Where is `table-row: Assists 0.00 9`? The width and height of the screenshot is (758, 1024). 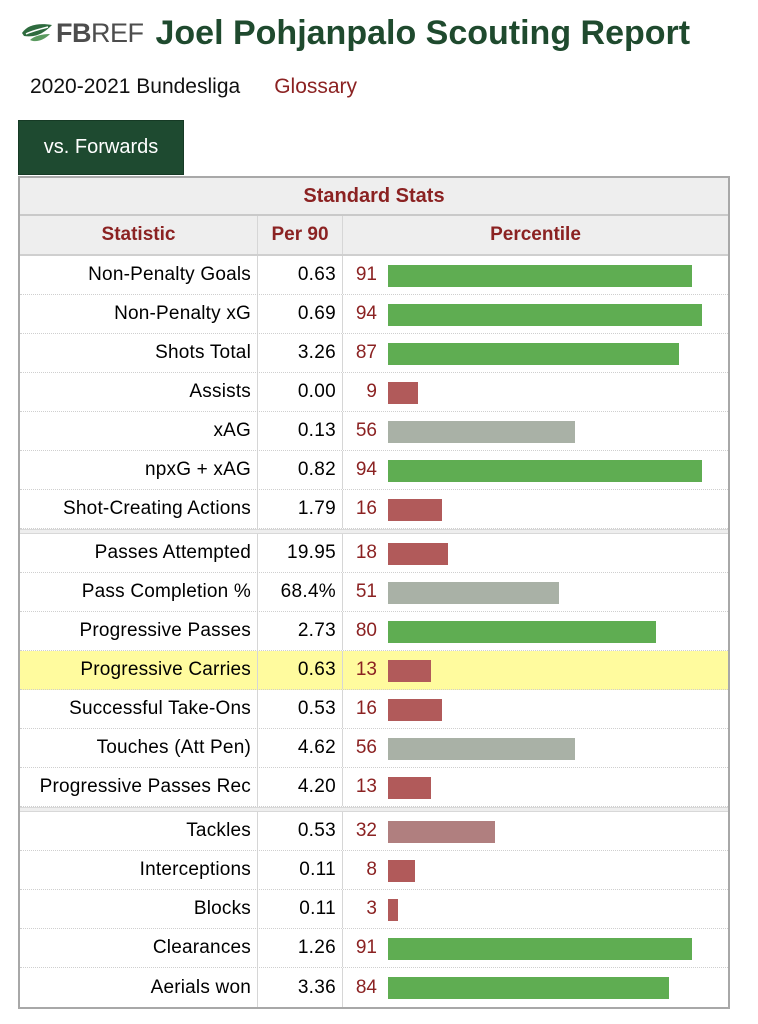 table-row: Assists 0.00 9 is located at coordinates (374, 392).